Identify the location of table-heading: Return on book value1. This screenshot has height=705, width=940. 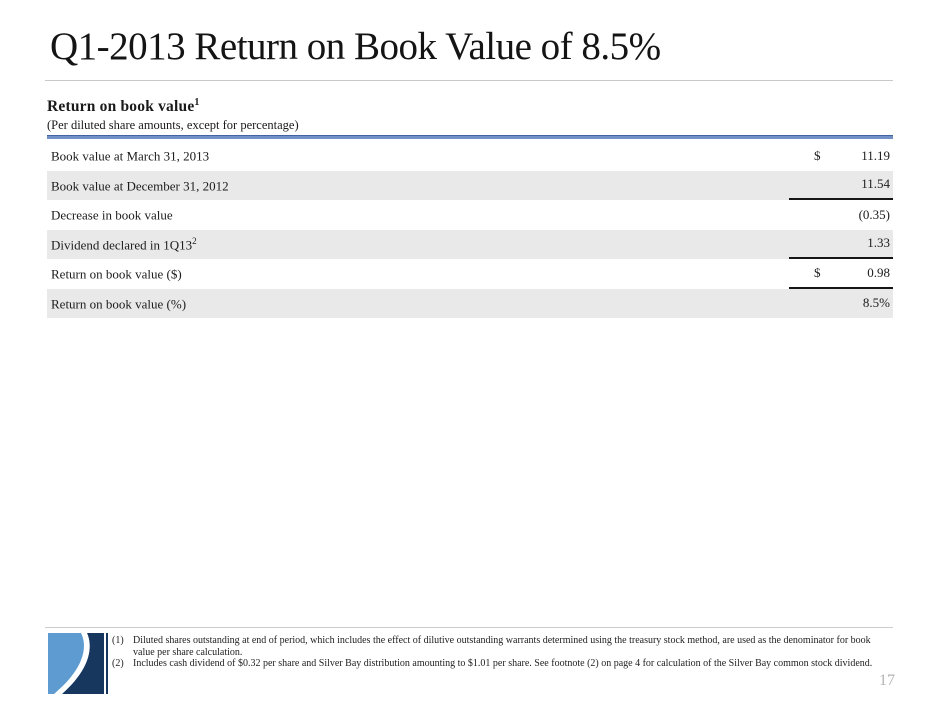
(123, 106).